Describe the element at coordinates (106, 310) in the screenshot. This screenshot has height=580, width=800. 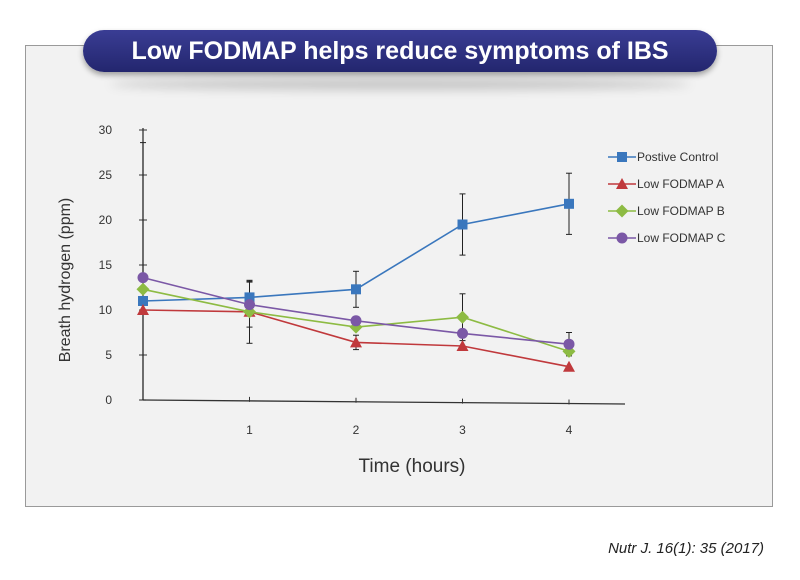
I see `y-tick-label: 10` at that location.